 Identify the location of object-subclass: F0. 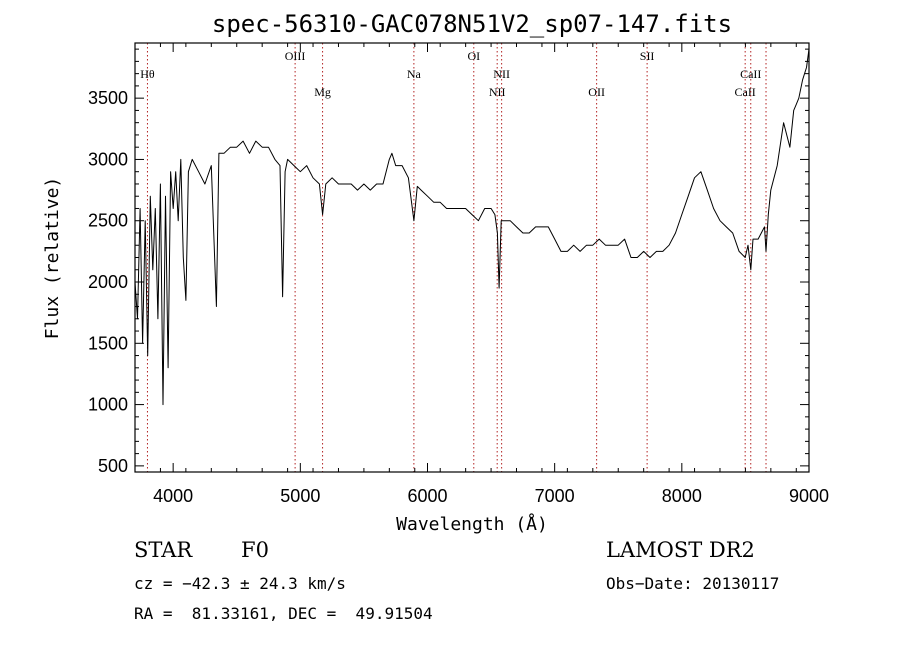
(255, 550).